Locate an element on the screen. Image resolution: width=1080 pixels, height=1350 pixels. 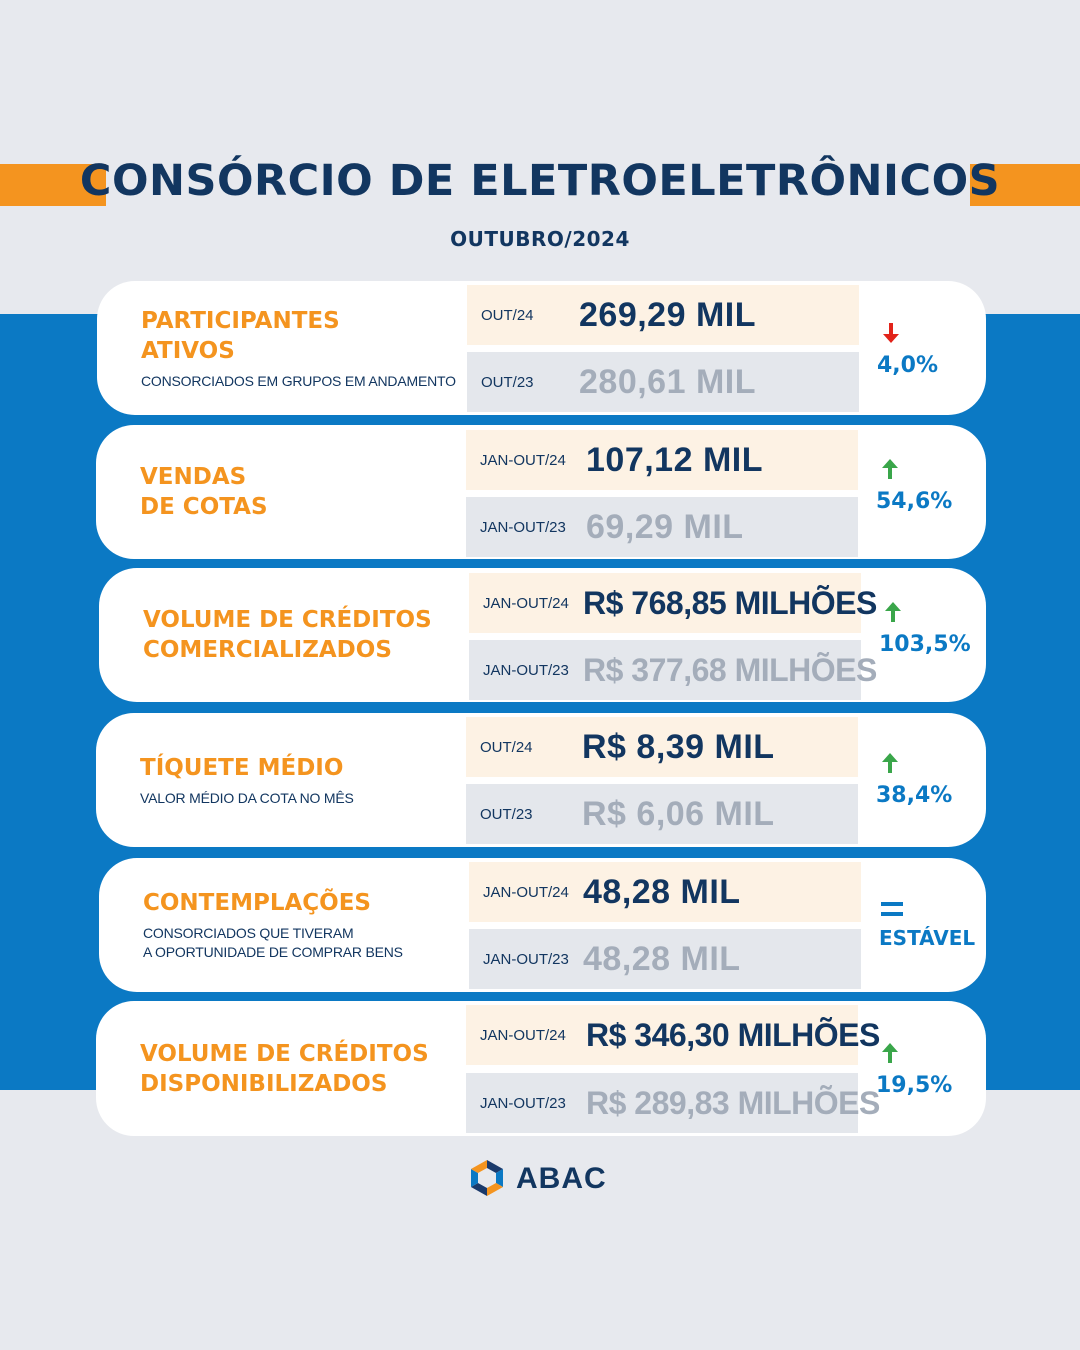
current-period-row: JAN-OUT/24 R$ 346,30 MILHÕES is located at coordinates (673, 1035).